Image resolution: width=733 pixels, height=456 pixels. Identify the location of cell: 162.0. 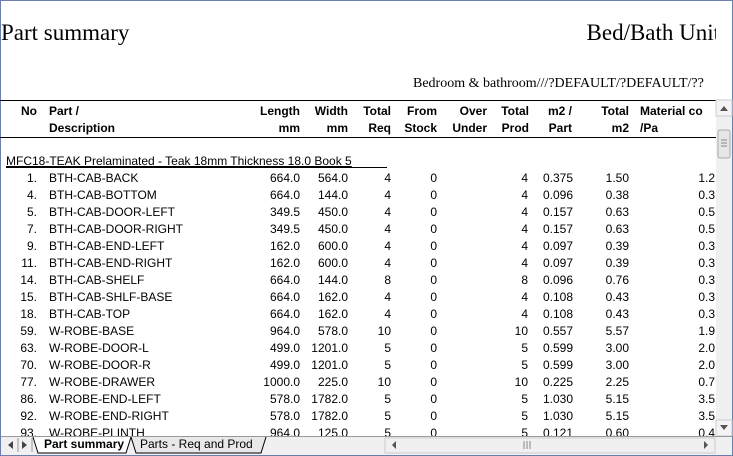
(333, 297).